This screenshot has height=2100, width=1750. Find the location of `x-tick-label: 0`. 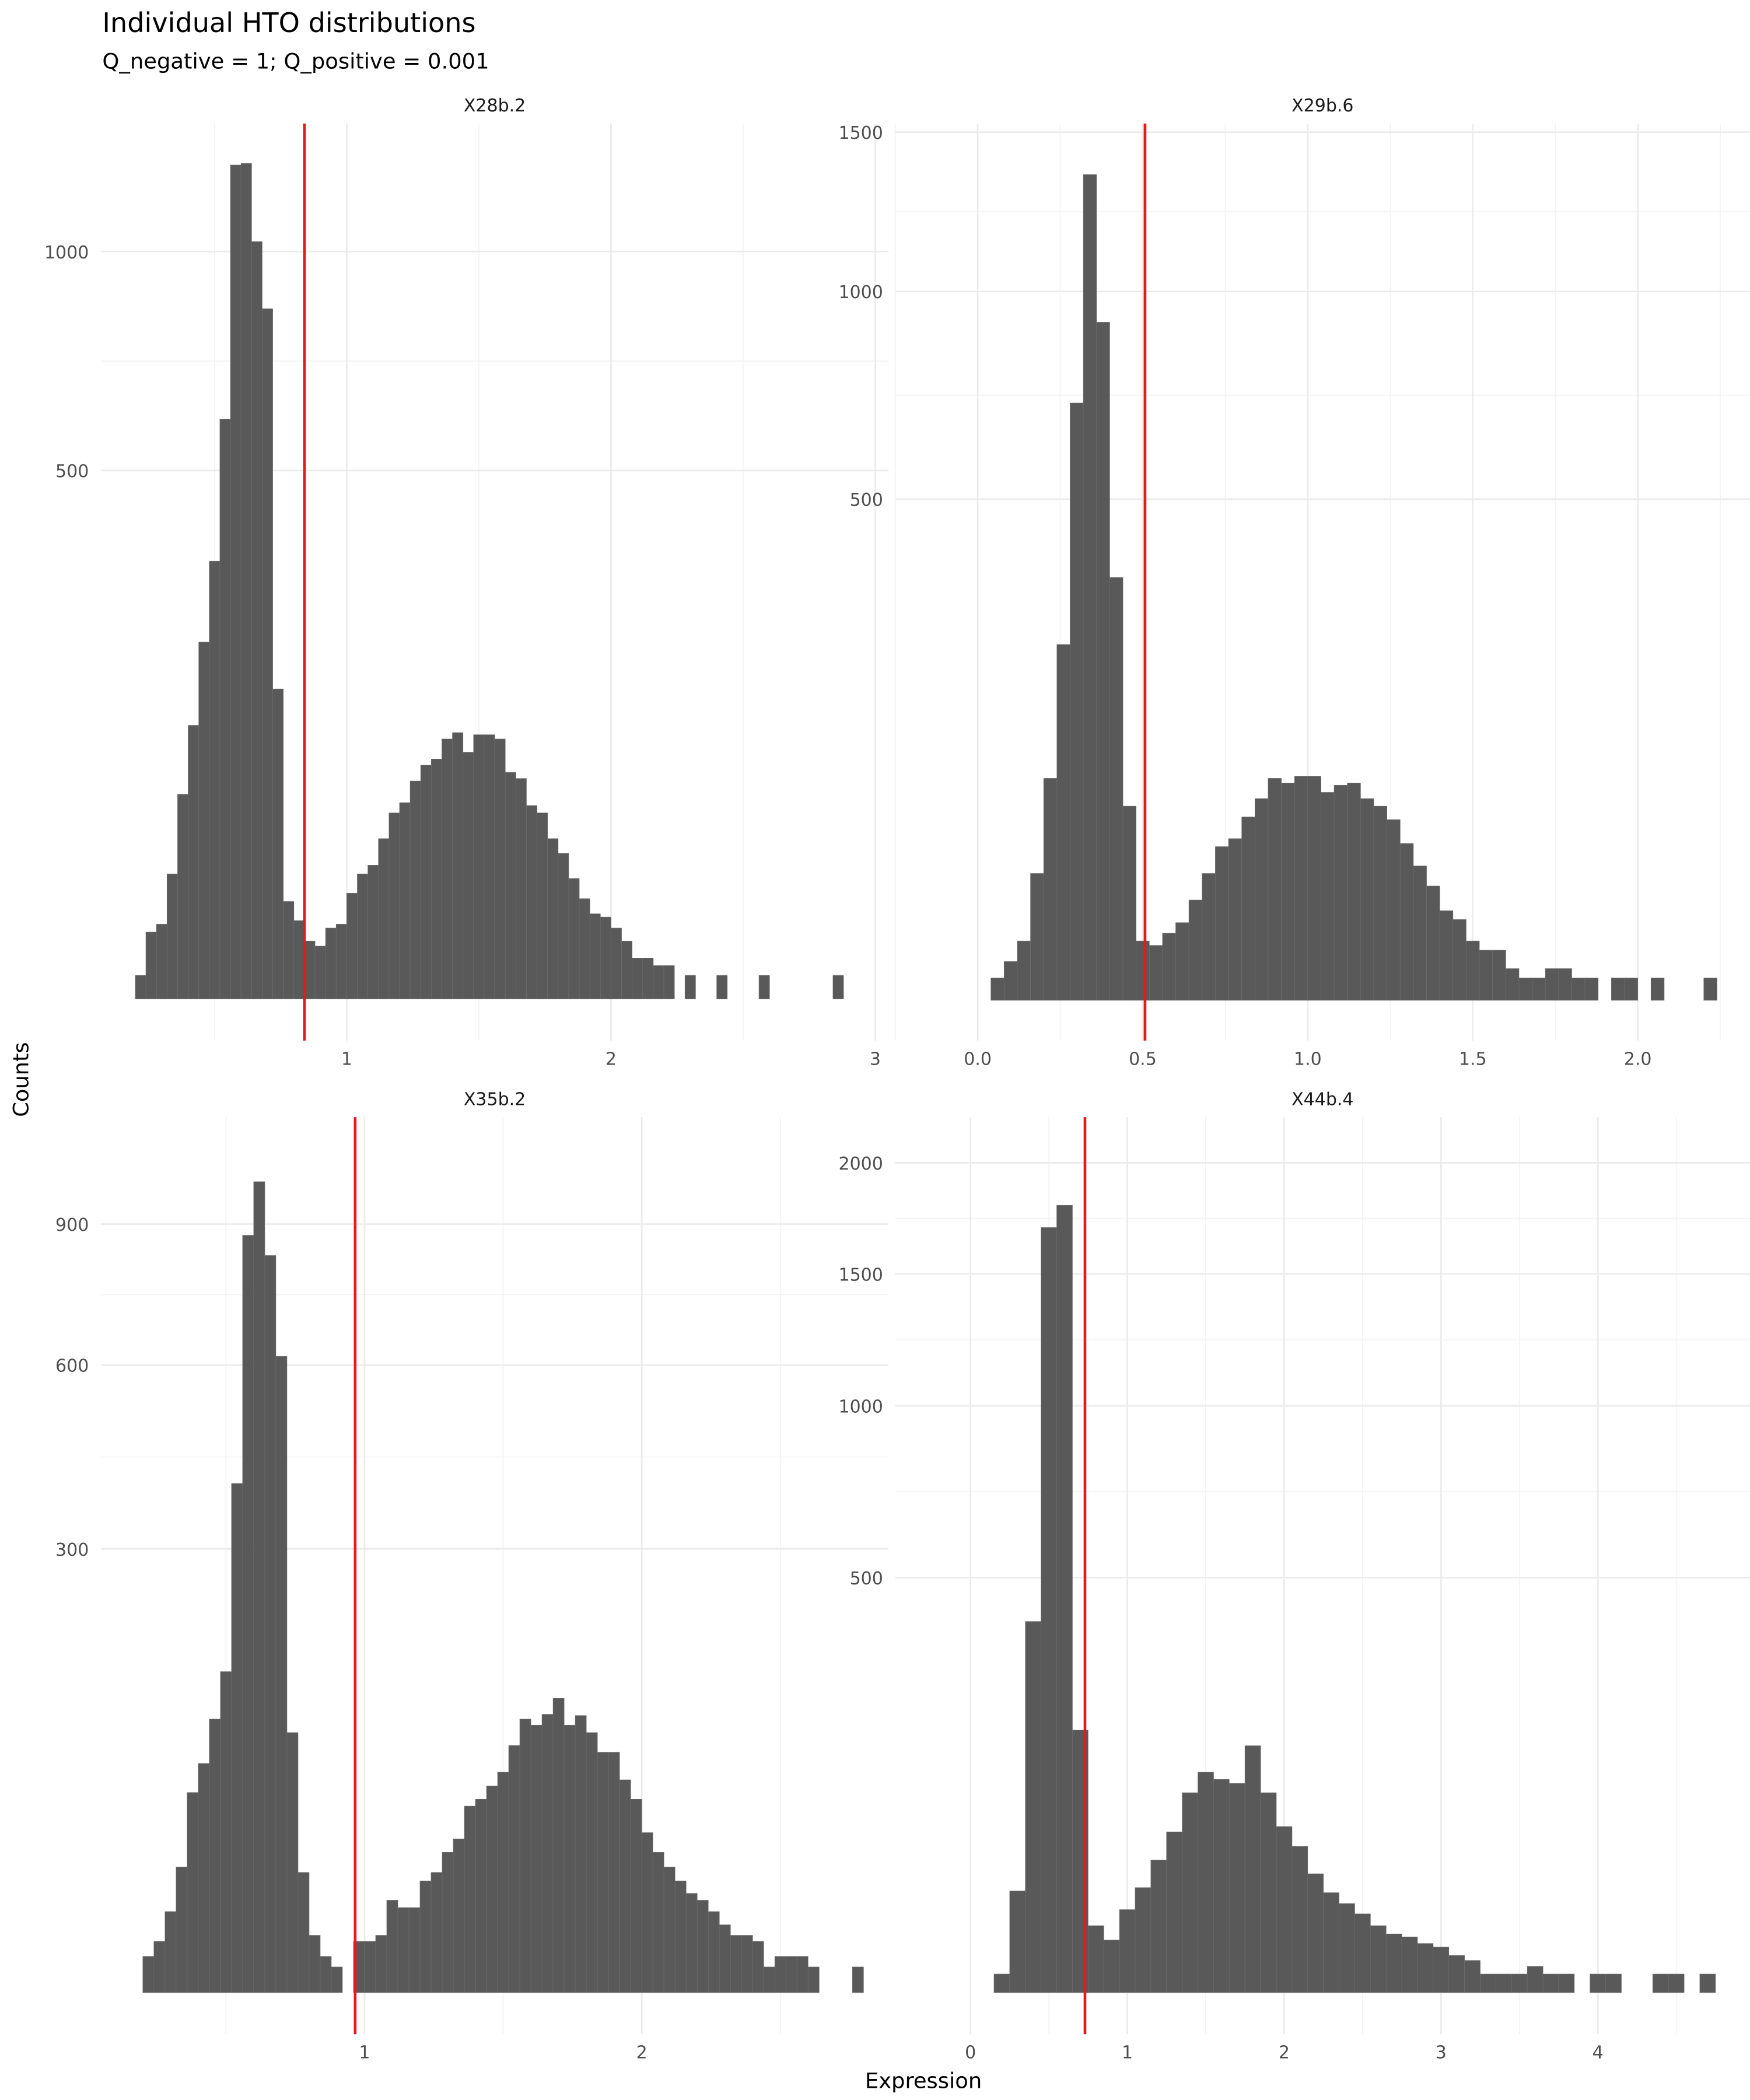

x-tick-label: 0 is located at coordinates (970, 2053).